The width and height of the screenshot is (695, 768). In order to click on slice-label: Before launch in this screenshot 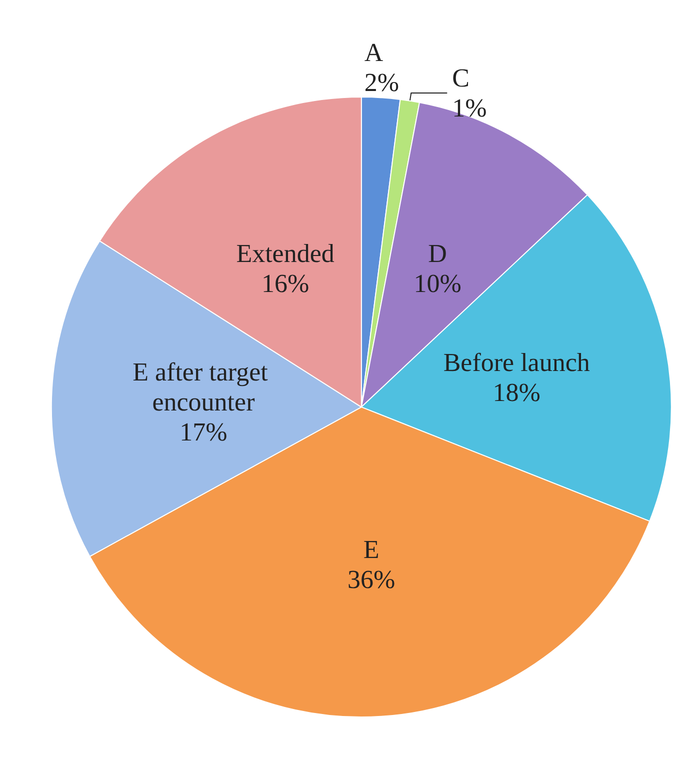, I will do `click(516, 362)`.